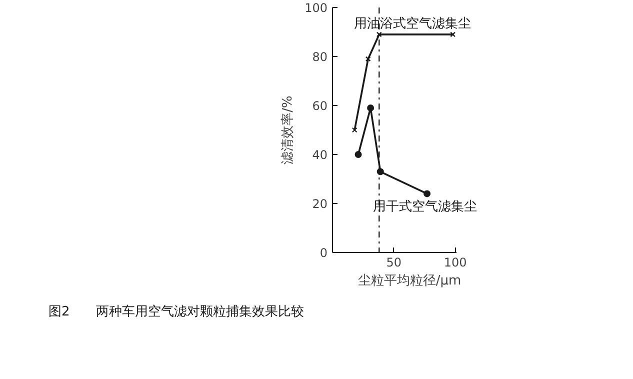  I want to click on y-tick-label: 80, so click(320, 57).